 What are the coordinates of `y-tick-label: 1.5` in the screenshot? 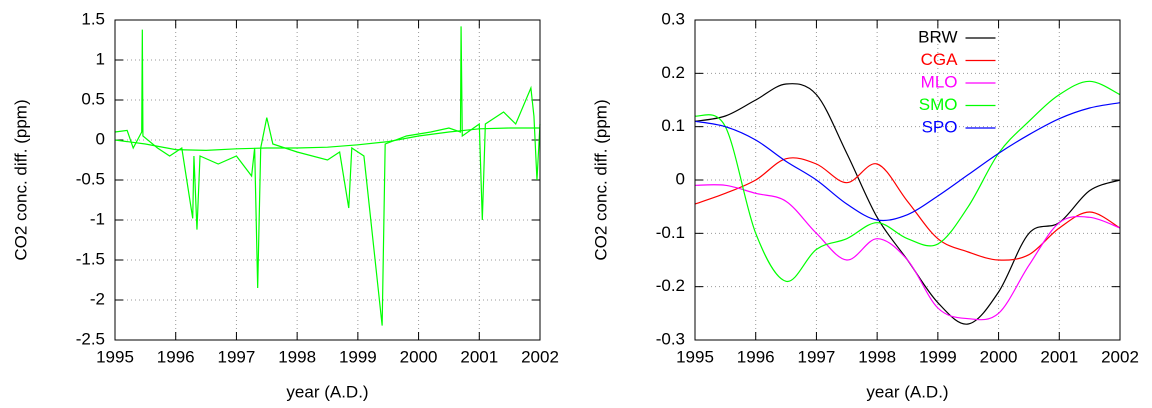 It's located at (93, 18).